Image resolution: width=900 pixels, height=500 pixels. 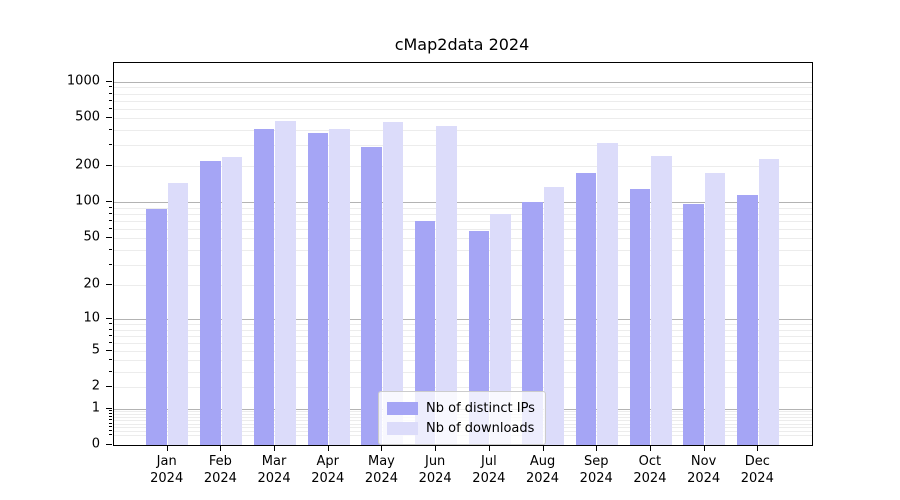 What do you see at coordinates (543, 470) in the screenshot?
I see `x-tick-label: Aug 2024` at bounding box center [543, 470].